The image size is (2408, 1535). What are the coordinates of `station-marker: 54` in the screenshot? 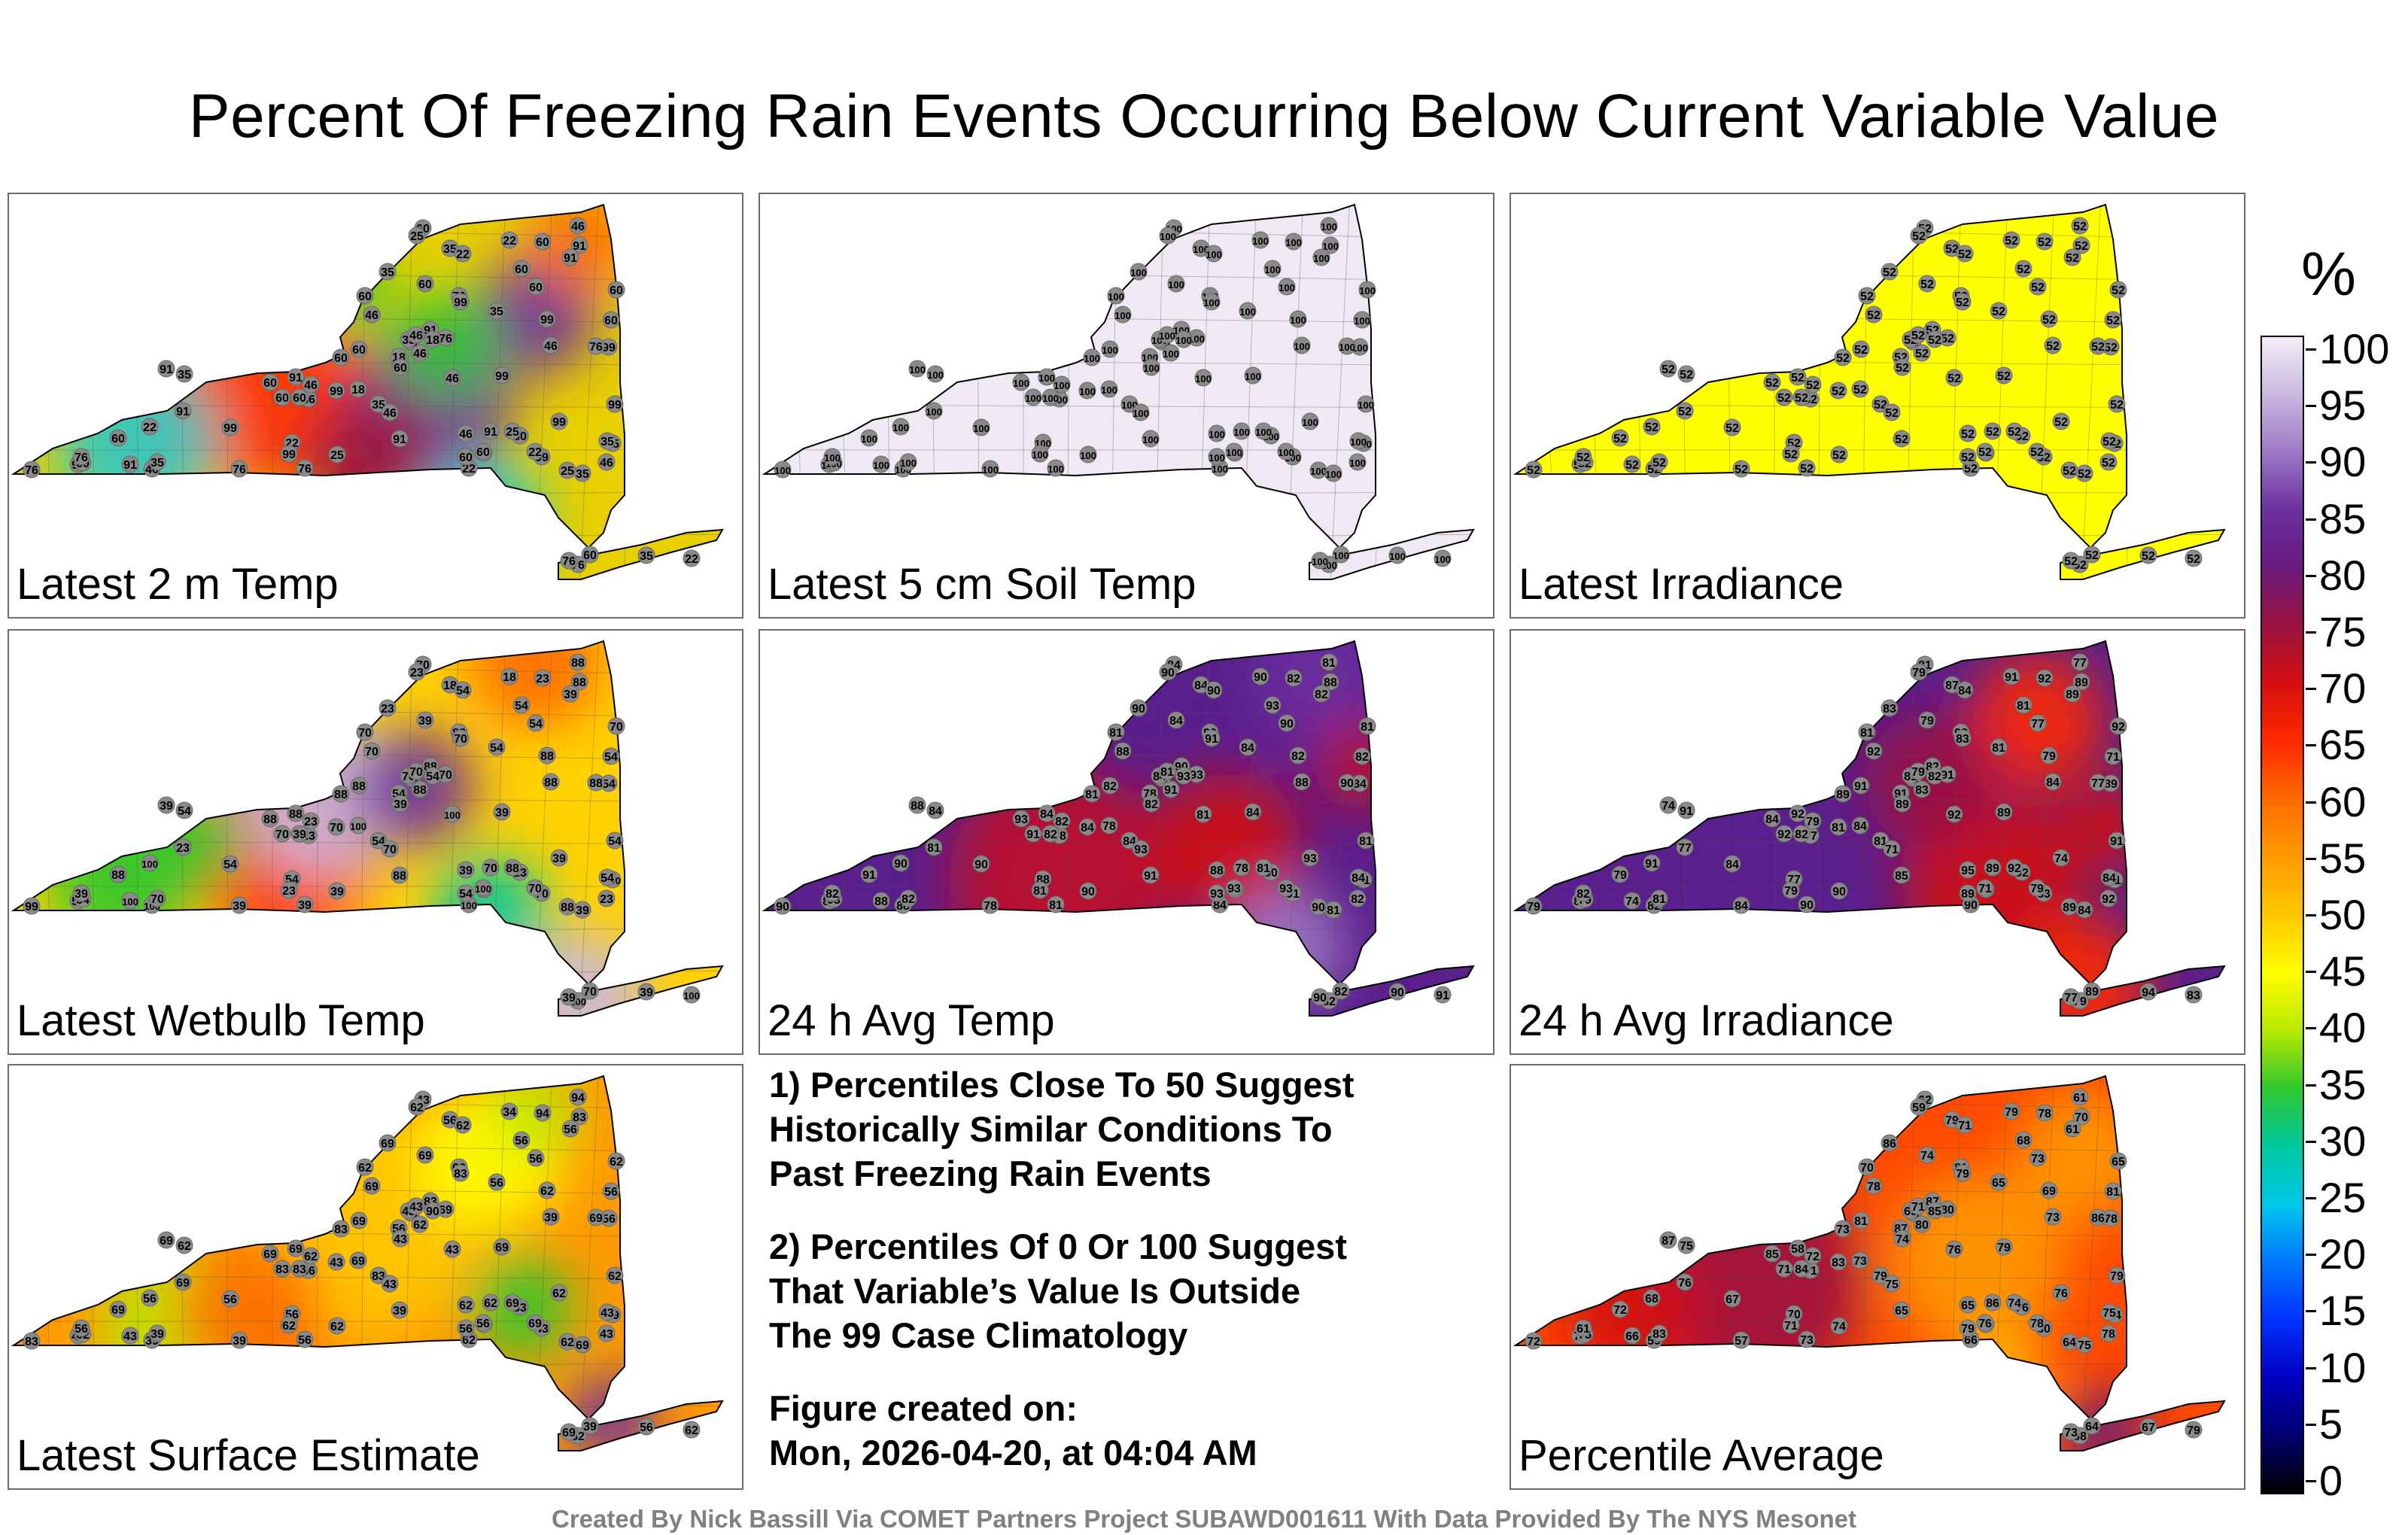 It's located at (497, 747).